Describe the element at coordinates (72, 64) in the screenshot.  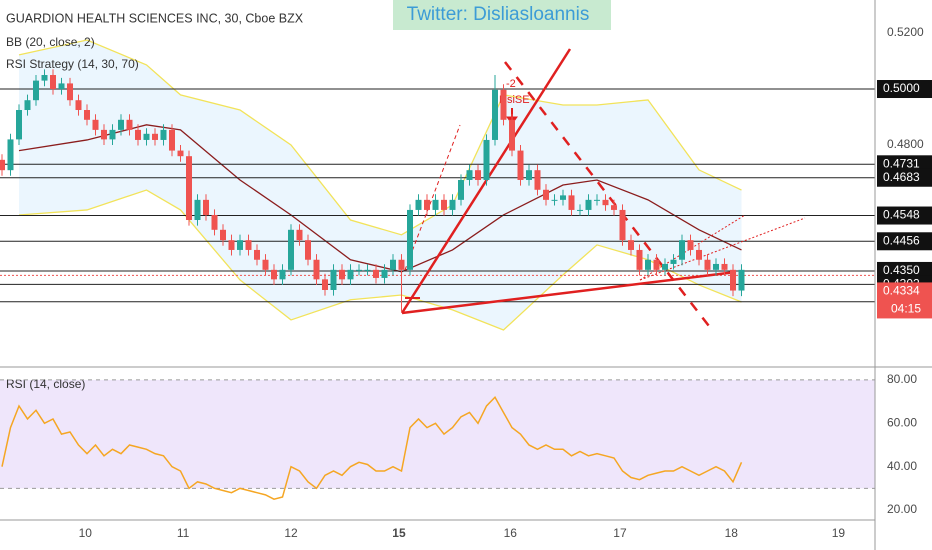
I see `indicator-legend: RSI Strategy (14, 30, 70)` at that location.